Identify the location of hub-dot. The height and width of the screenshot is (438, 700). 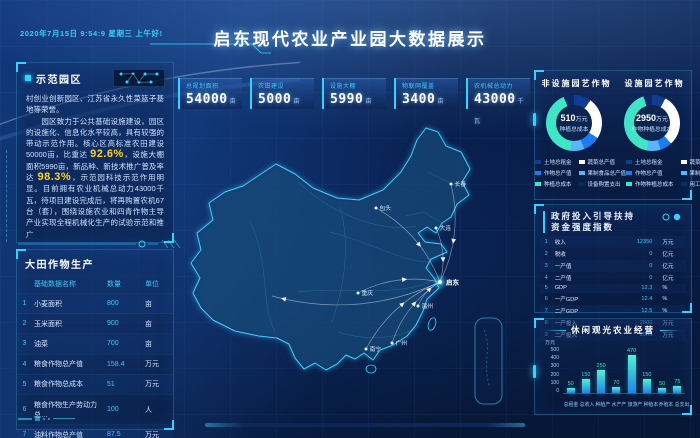
(440, 282).